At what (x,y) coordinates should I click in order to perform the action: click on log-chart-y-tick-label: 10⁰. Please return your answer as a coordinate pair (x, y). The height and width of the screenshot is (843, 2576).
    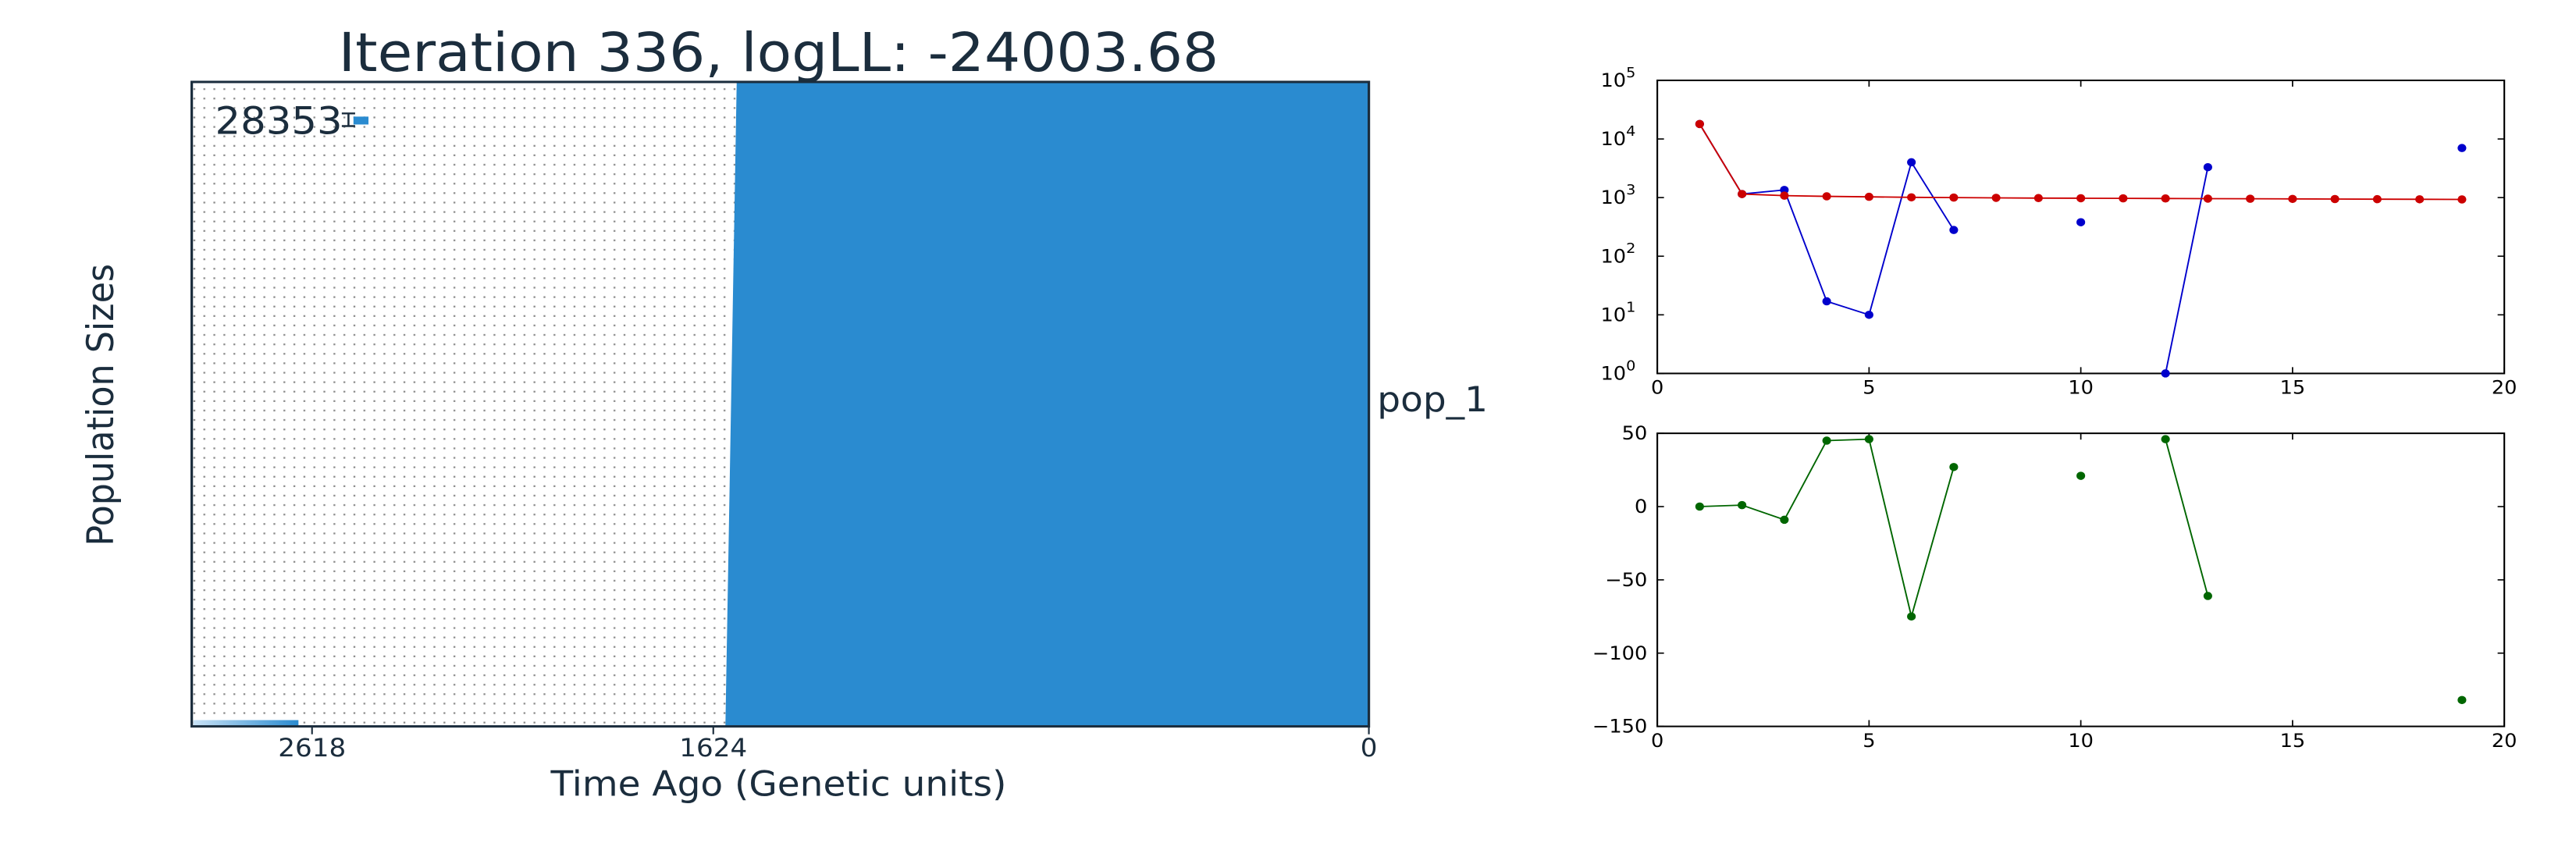
    Looking at the image, I should click on (1618, 371).